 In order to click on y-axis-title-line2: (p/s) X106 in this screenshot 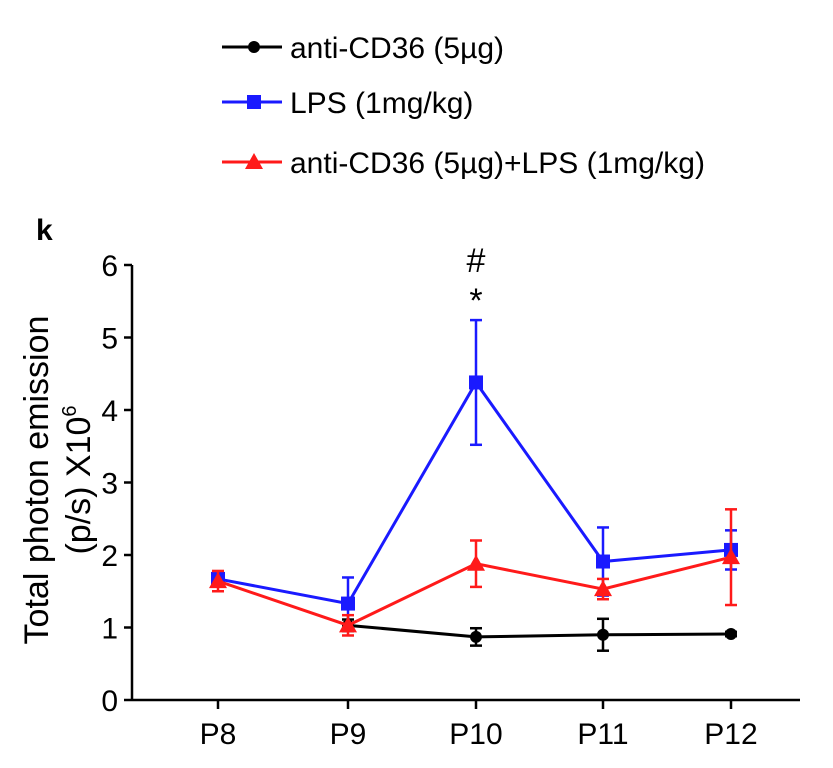, I will do `click(78, 479)`.